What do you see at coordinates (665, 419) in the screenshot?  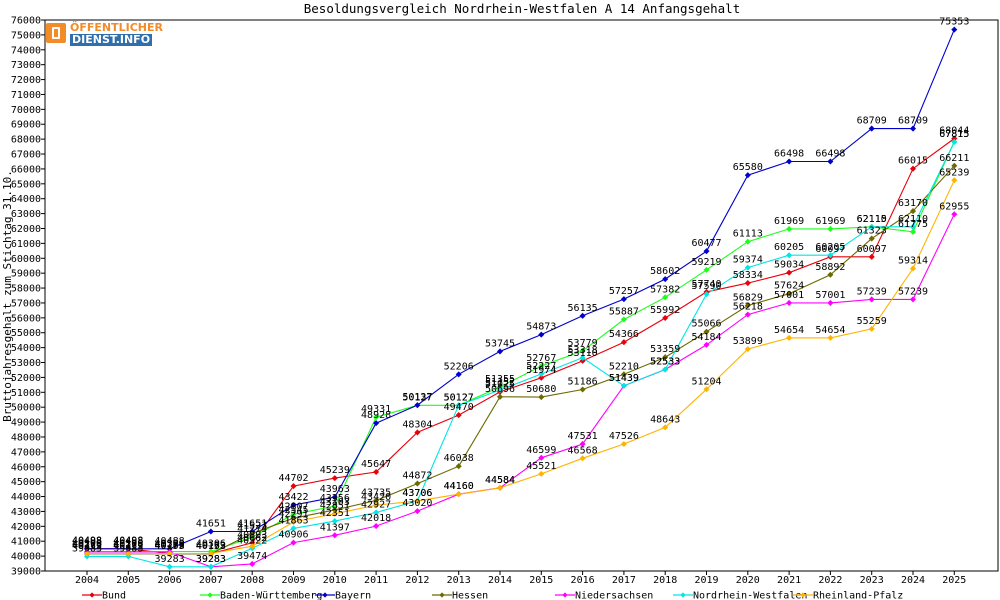 I see `data-label: 48643` at bounding box center [665, 419].